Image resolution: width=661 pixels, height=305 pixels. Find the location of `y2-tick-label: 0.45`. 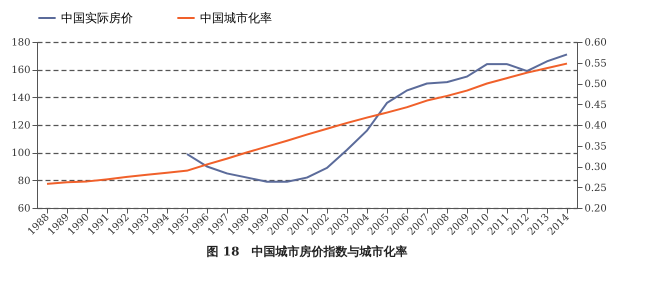

y2-tick-label: 0.45 is located at coordinates (595, 105).